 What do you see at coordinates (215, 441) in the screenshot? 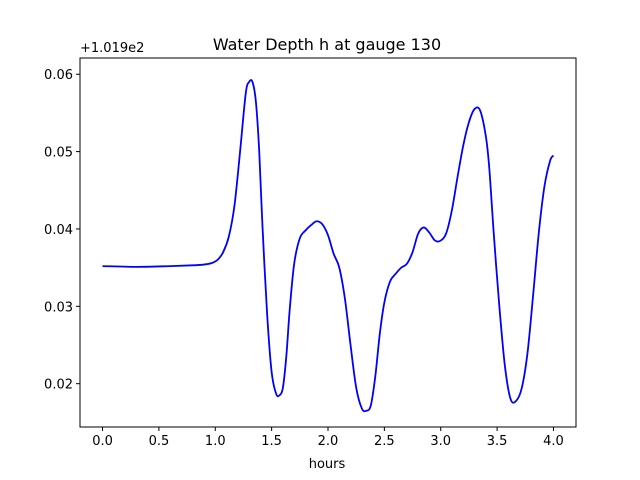
I see `x-tick-label: 1.0` at bounding box center [215, 441].